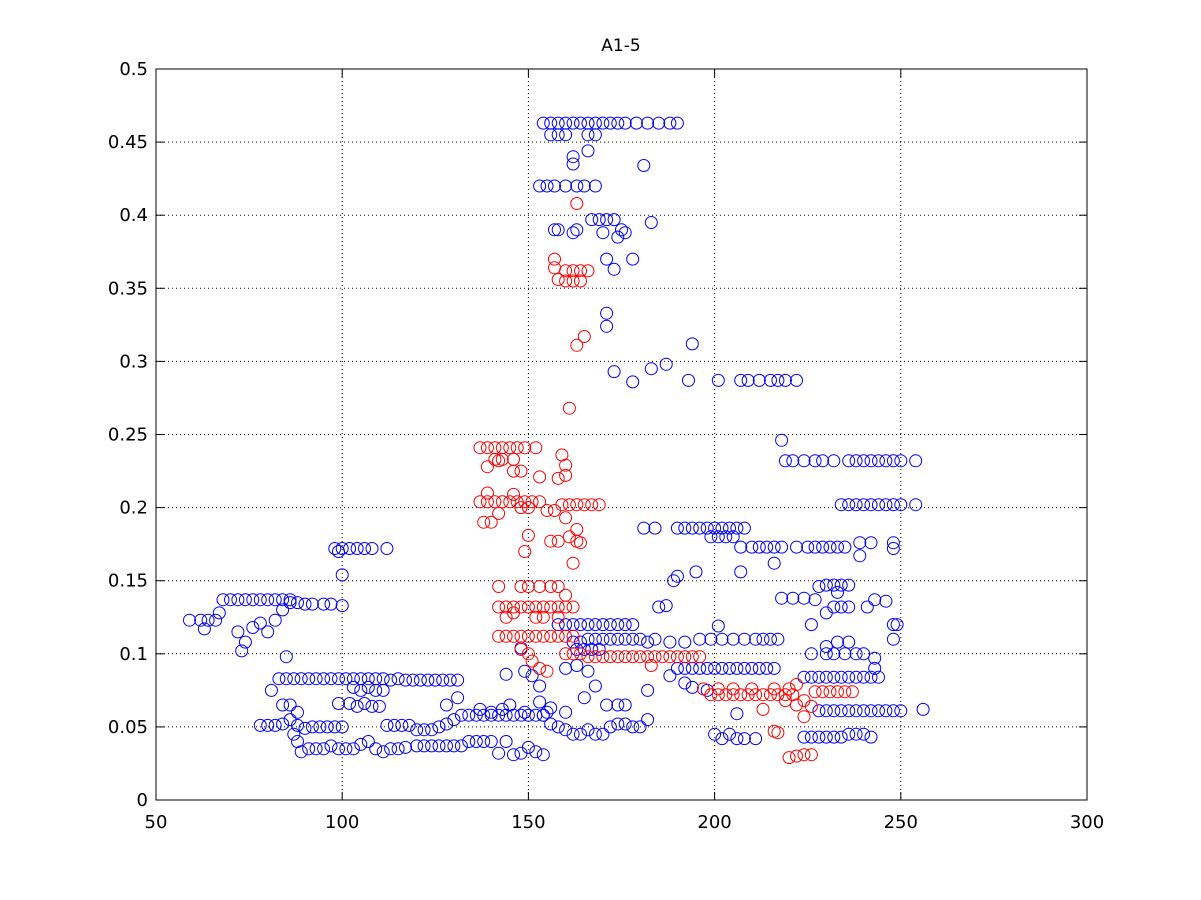 The image size is (1201, 900). What do you see at coordinates (528, 822) in the screenshot?
I see `x-tick-label: 150` at bounding box center [528, 822].